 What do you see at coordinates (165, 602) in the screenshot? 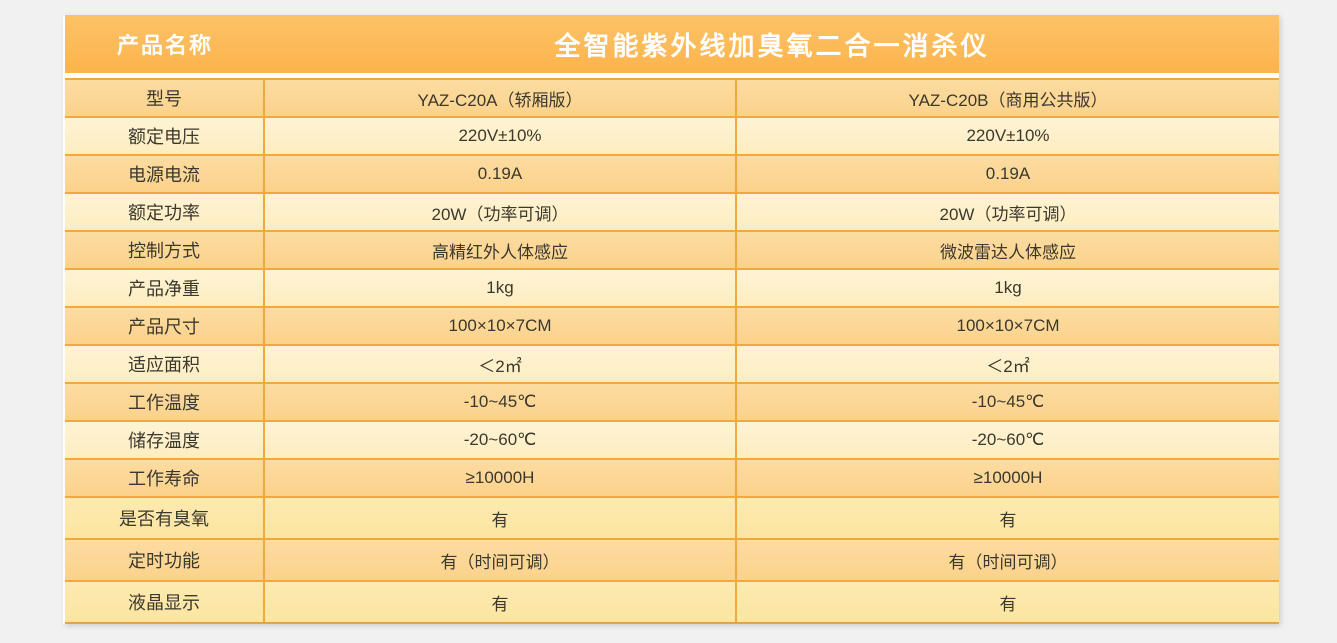
I see `spec-label: 液晶显示` at bounding box center [165, 602].